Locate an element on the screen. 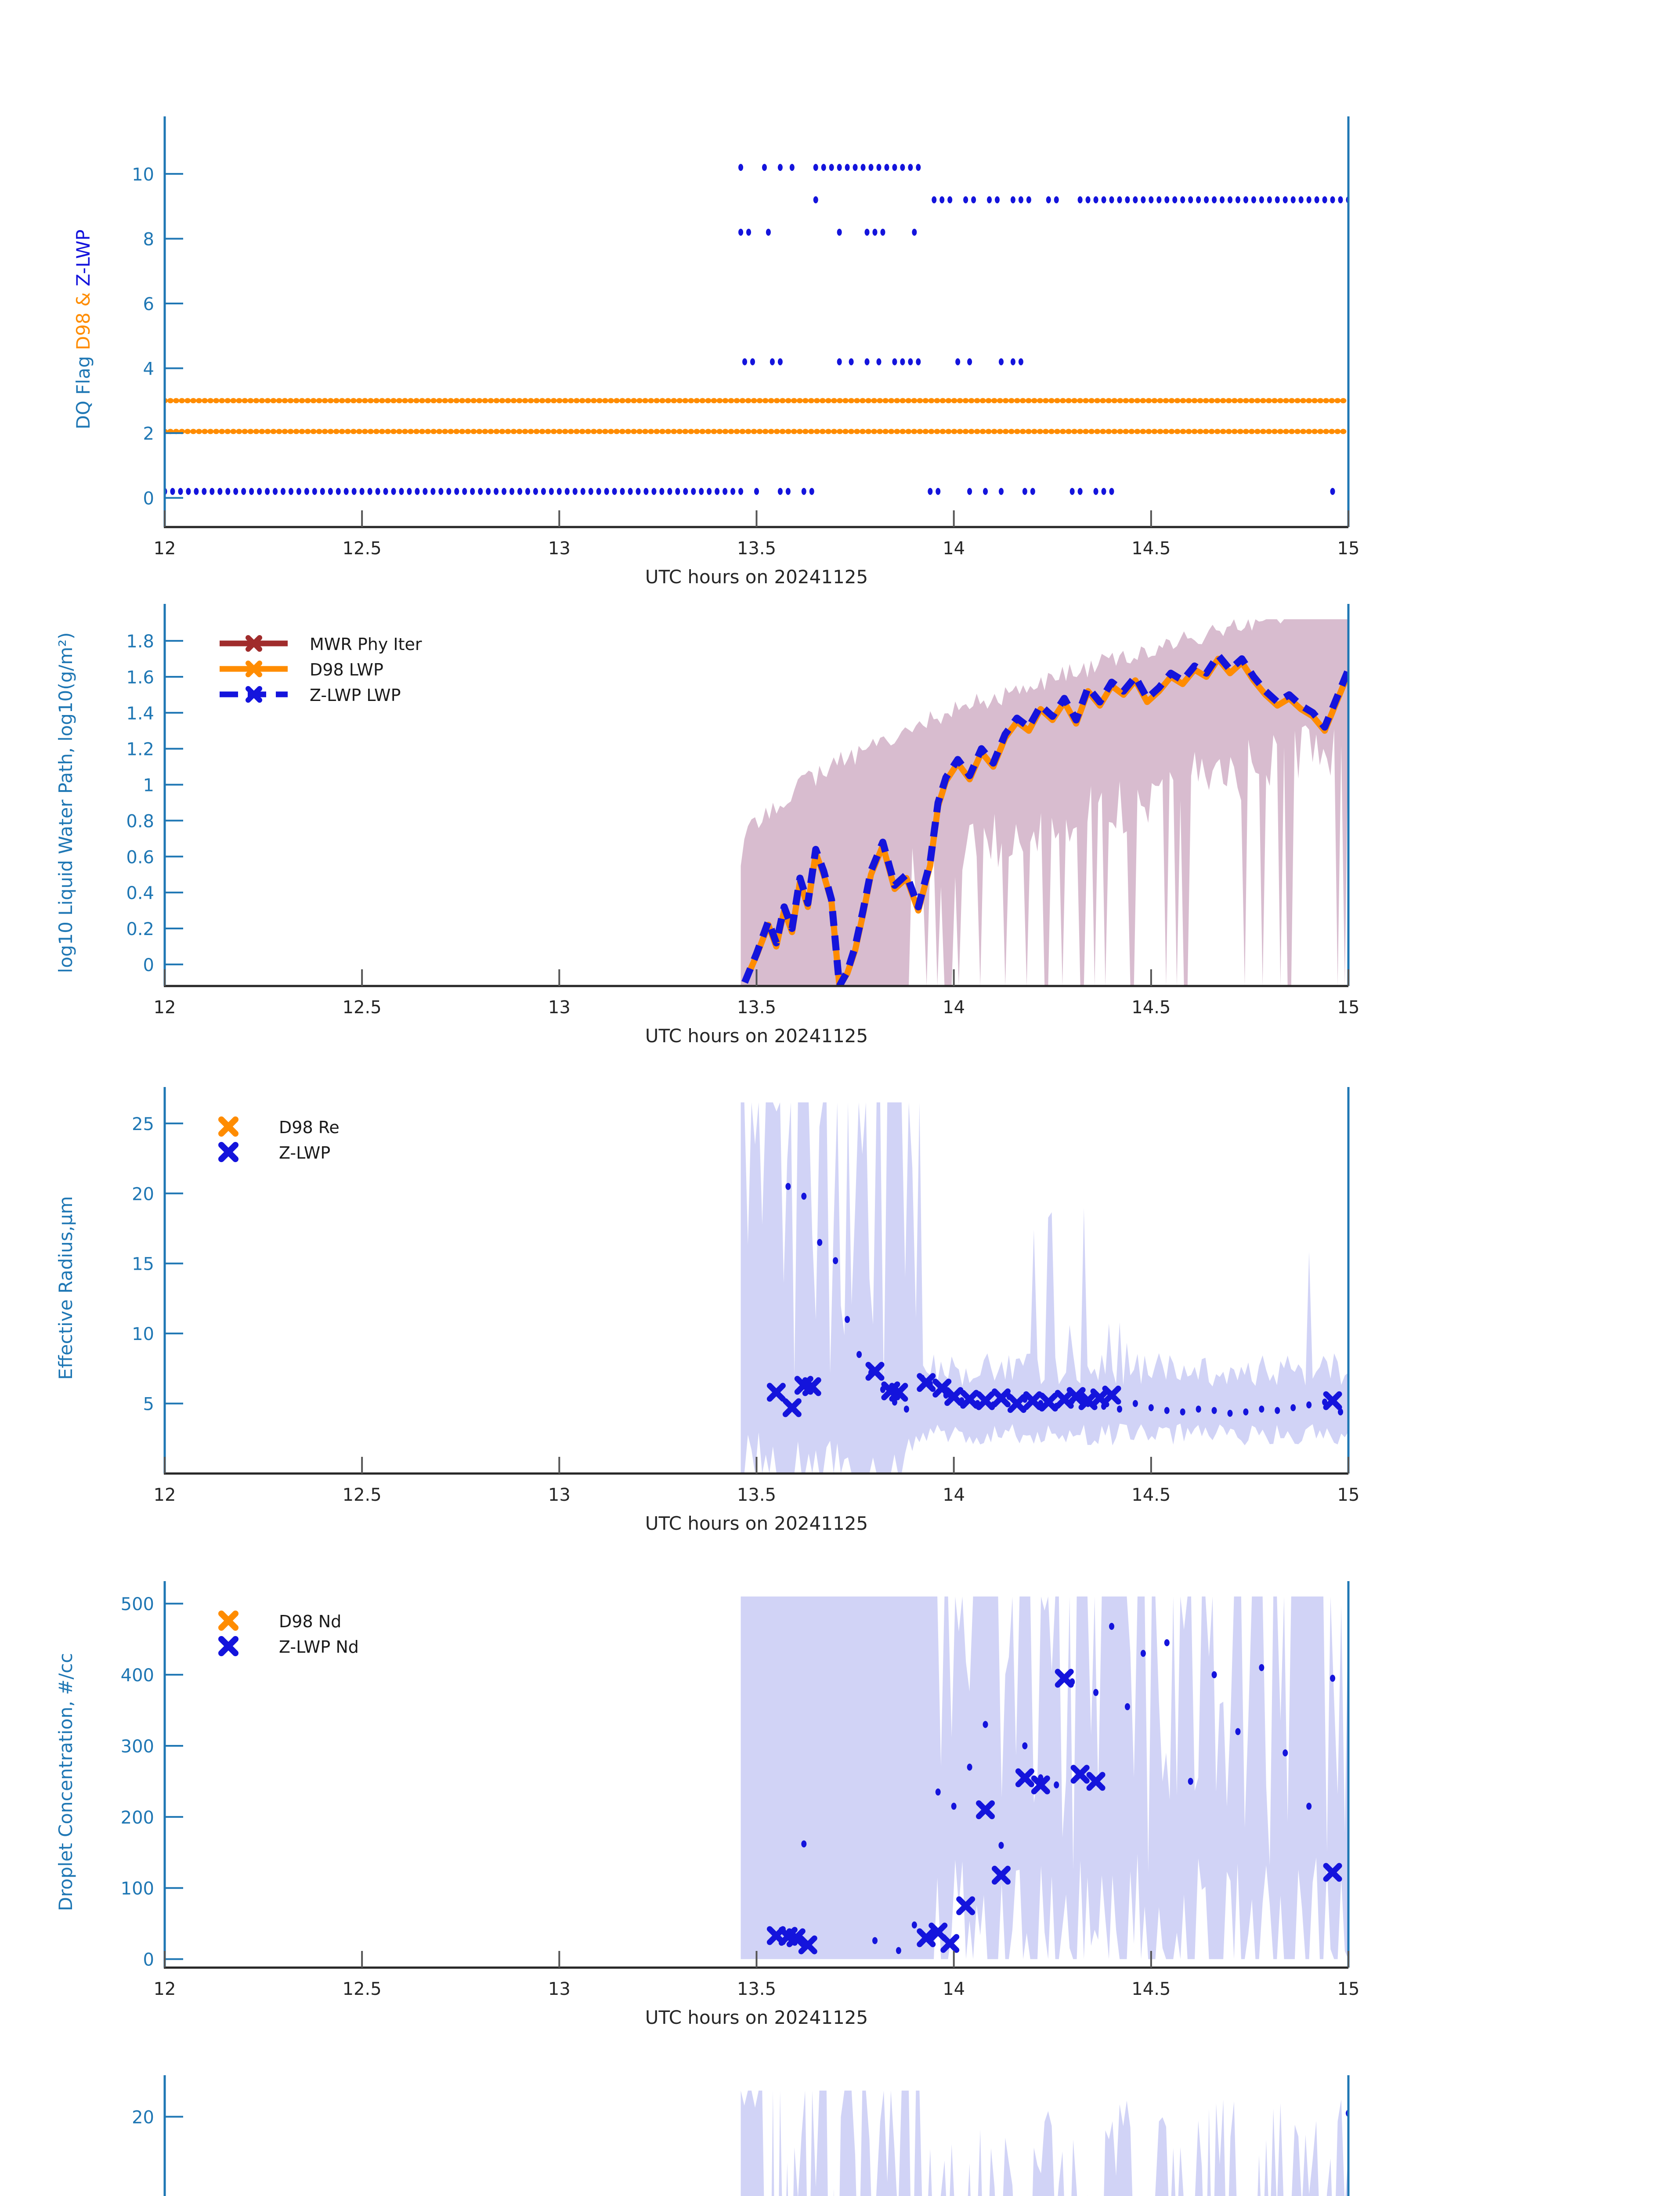 This screenshot has height=2196, width=1680. panel-effective-radius-xtick-label: 12 is located at coordinates (165, 1495).